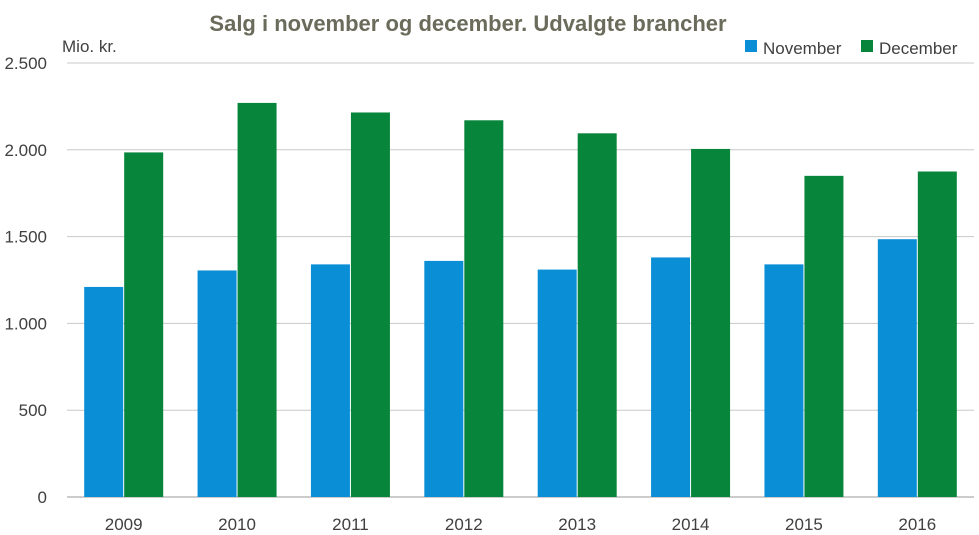 This screenshot has height=535, width=979. What do you see at coordinates (937, 334) in the screenshot?
I see `bar-december-2016` at bounding box center [937, 334].